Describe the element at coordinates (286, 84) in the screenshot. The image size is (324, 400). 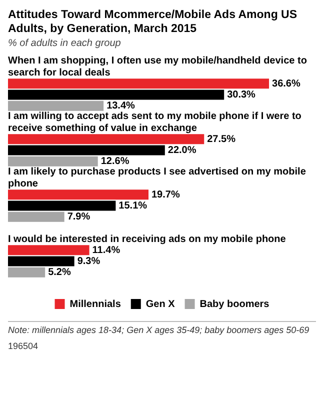
I see `data-label: 36.6%` at that location.